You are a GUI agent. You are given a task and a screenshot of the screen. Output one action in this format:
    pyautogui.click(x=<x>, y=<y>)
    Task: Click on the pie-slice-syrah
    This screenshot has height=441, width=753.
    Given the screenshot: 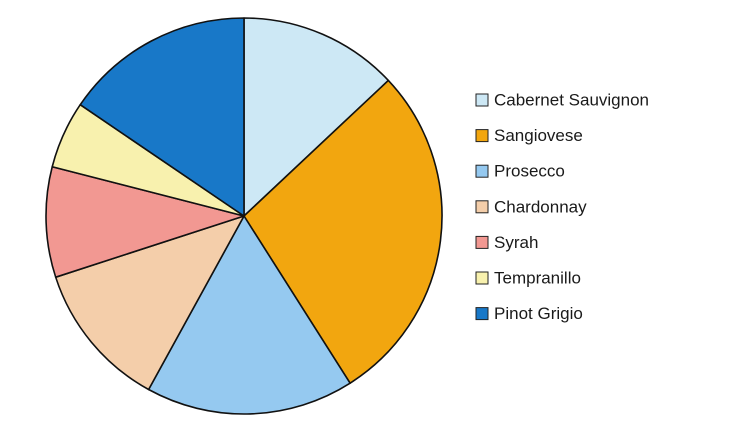 What is the action you would take?
    pyautogui.click(x=145, y=221)
    